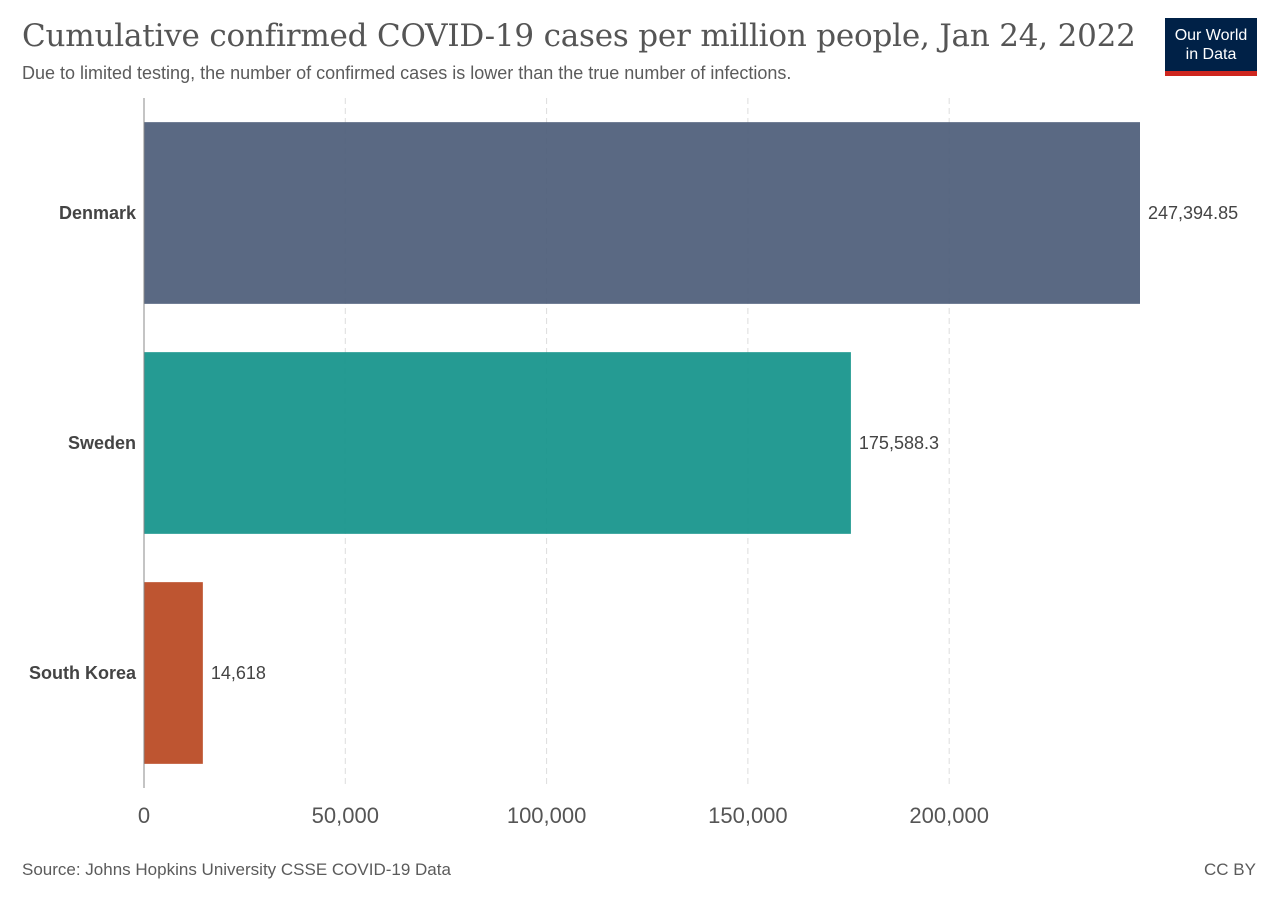  Describe the element at coordinates (1211, 54) in the screenshot. I see `logo-line-2: in Data` at that location.